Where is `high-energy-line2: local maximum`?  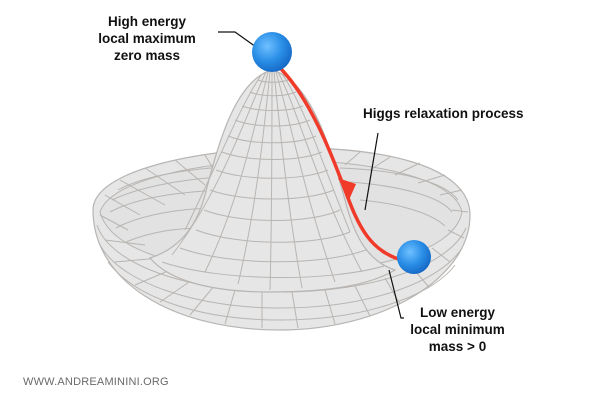
high-energy-line2: local maximum is located at coordinates (147, 38).